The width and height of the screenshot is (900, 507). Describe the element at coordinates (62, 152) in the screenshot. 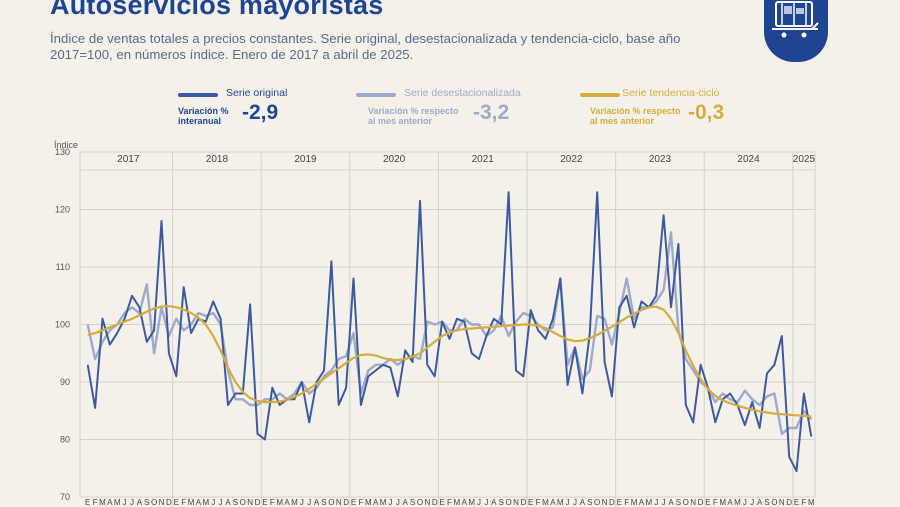

I see `y-tick-label: 130` at that location.